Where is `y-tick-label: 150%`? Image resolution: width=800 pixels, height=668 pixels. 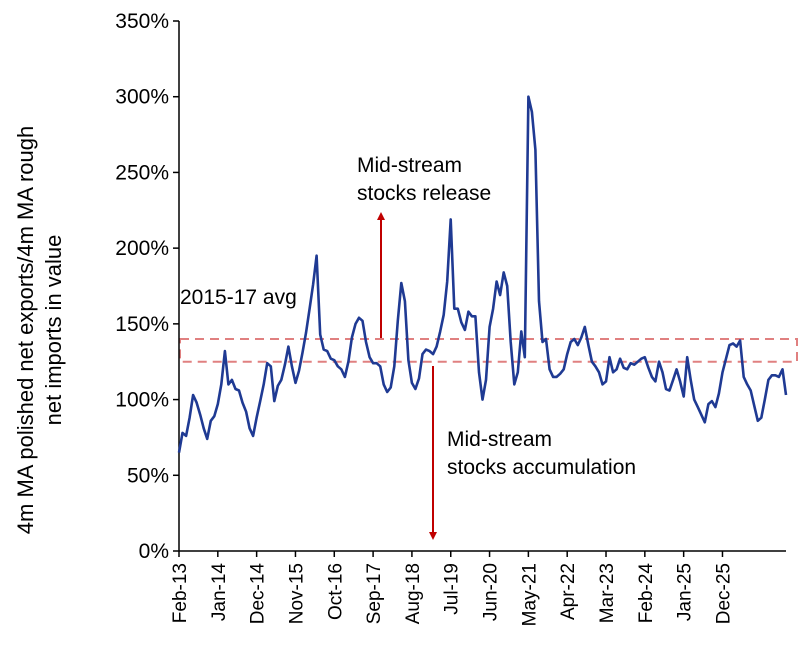 y-tick-label: 150% is located at coordinates (142, 324).